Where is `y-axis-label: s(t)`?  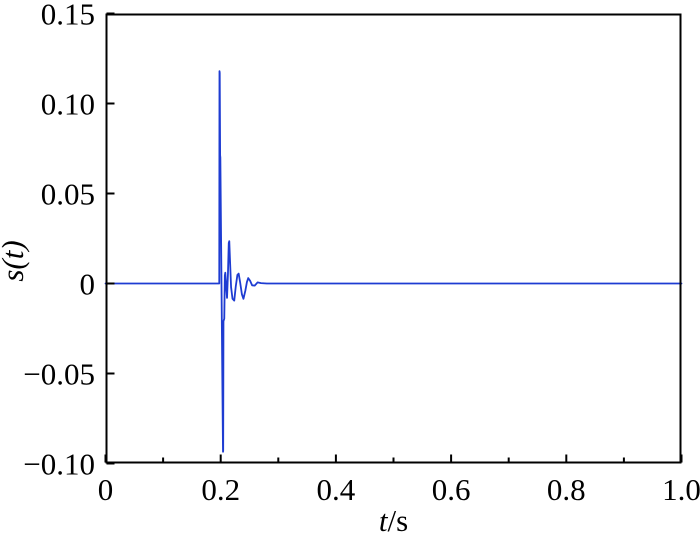 y-axis-label: s(t) is located at coordinates (15, 260).